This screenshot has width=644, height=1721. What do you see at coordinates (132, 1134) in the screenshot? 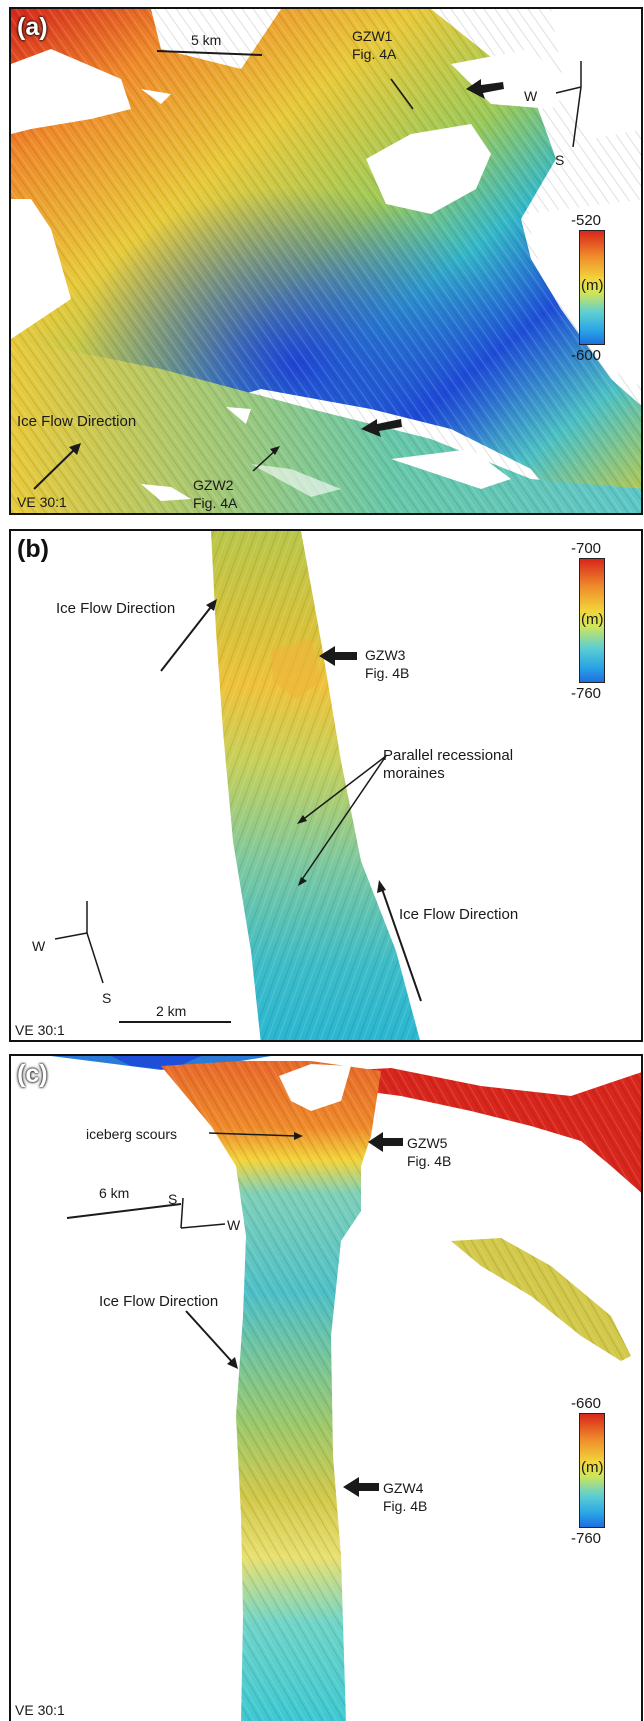
I see `scours-label: iceberg scours` at bounding box center [132, 1134].